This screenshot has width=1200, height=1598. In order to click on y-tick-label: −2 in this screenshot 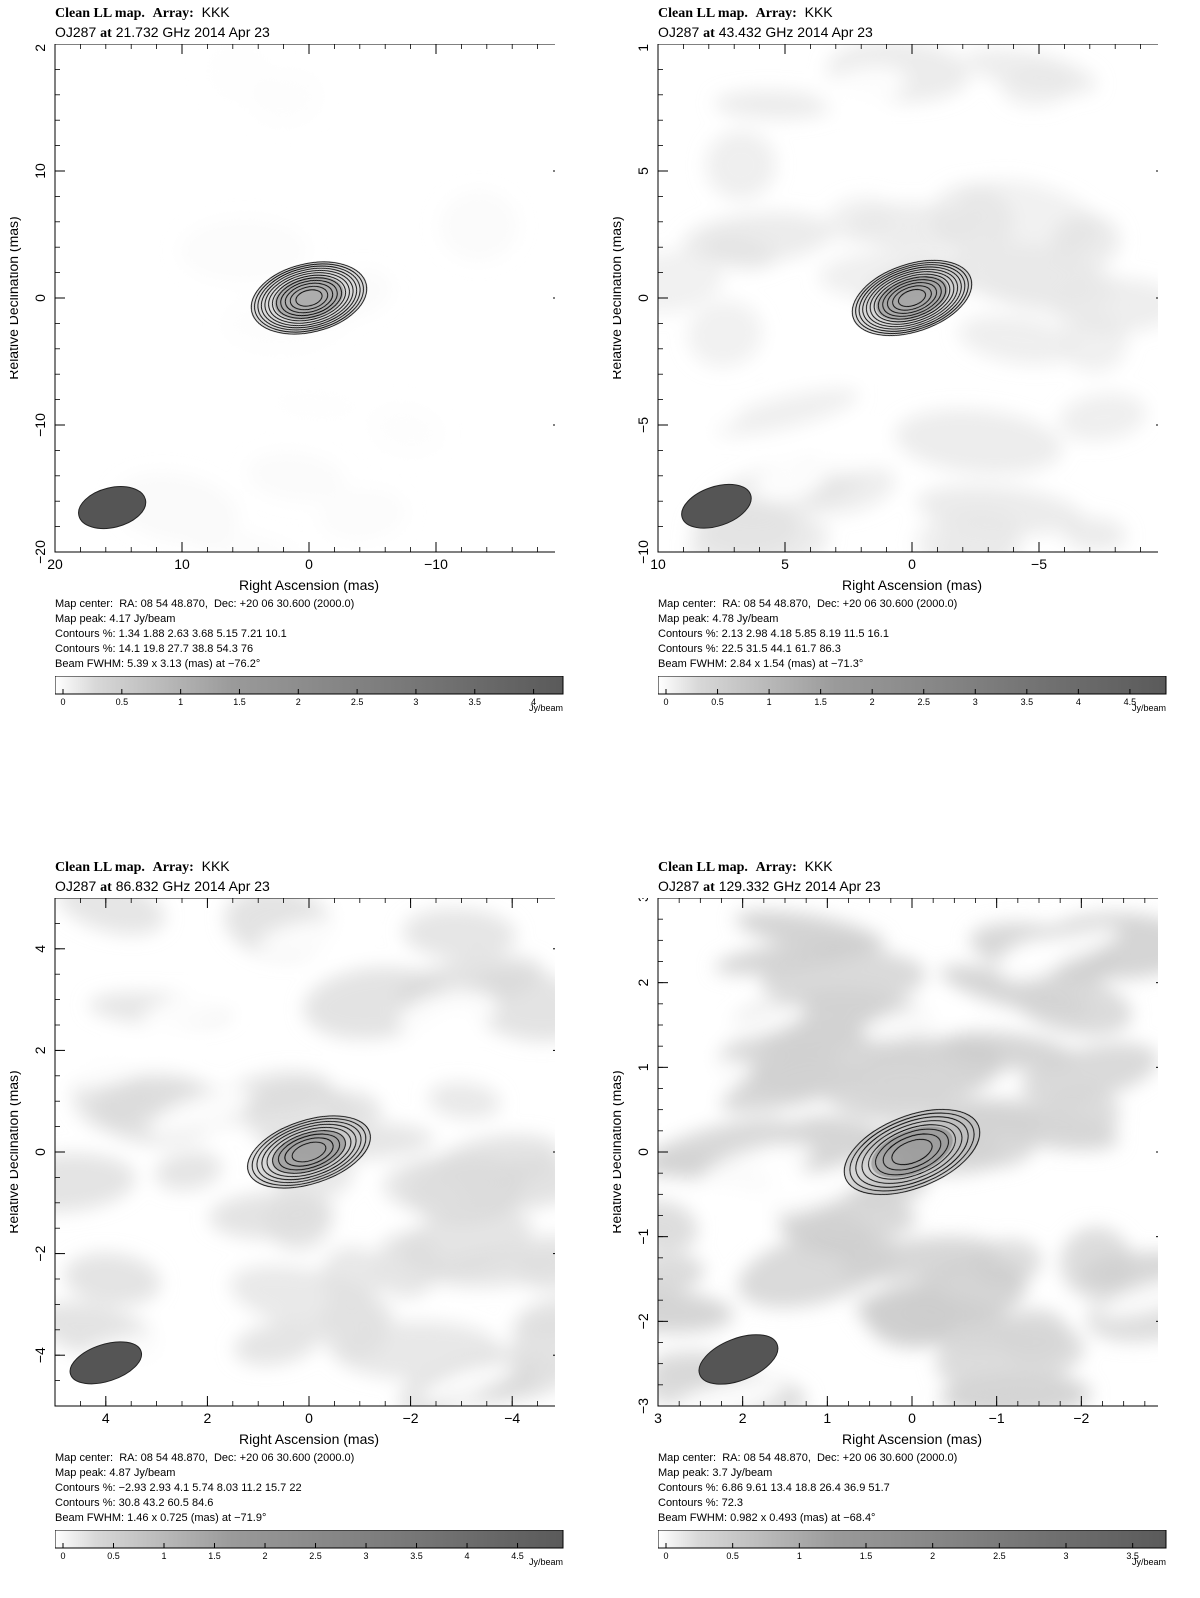, I will do `click(40, 1253)`.